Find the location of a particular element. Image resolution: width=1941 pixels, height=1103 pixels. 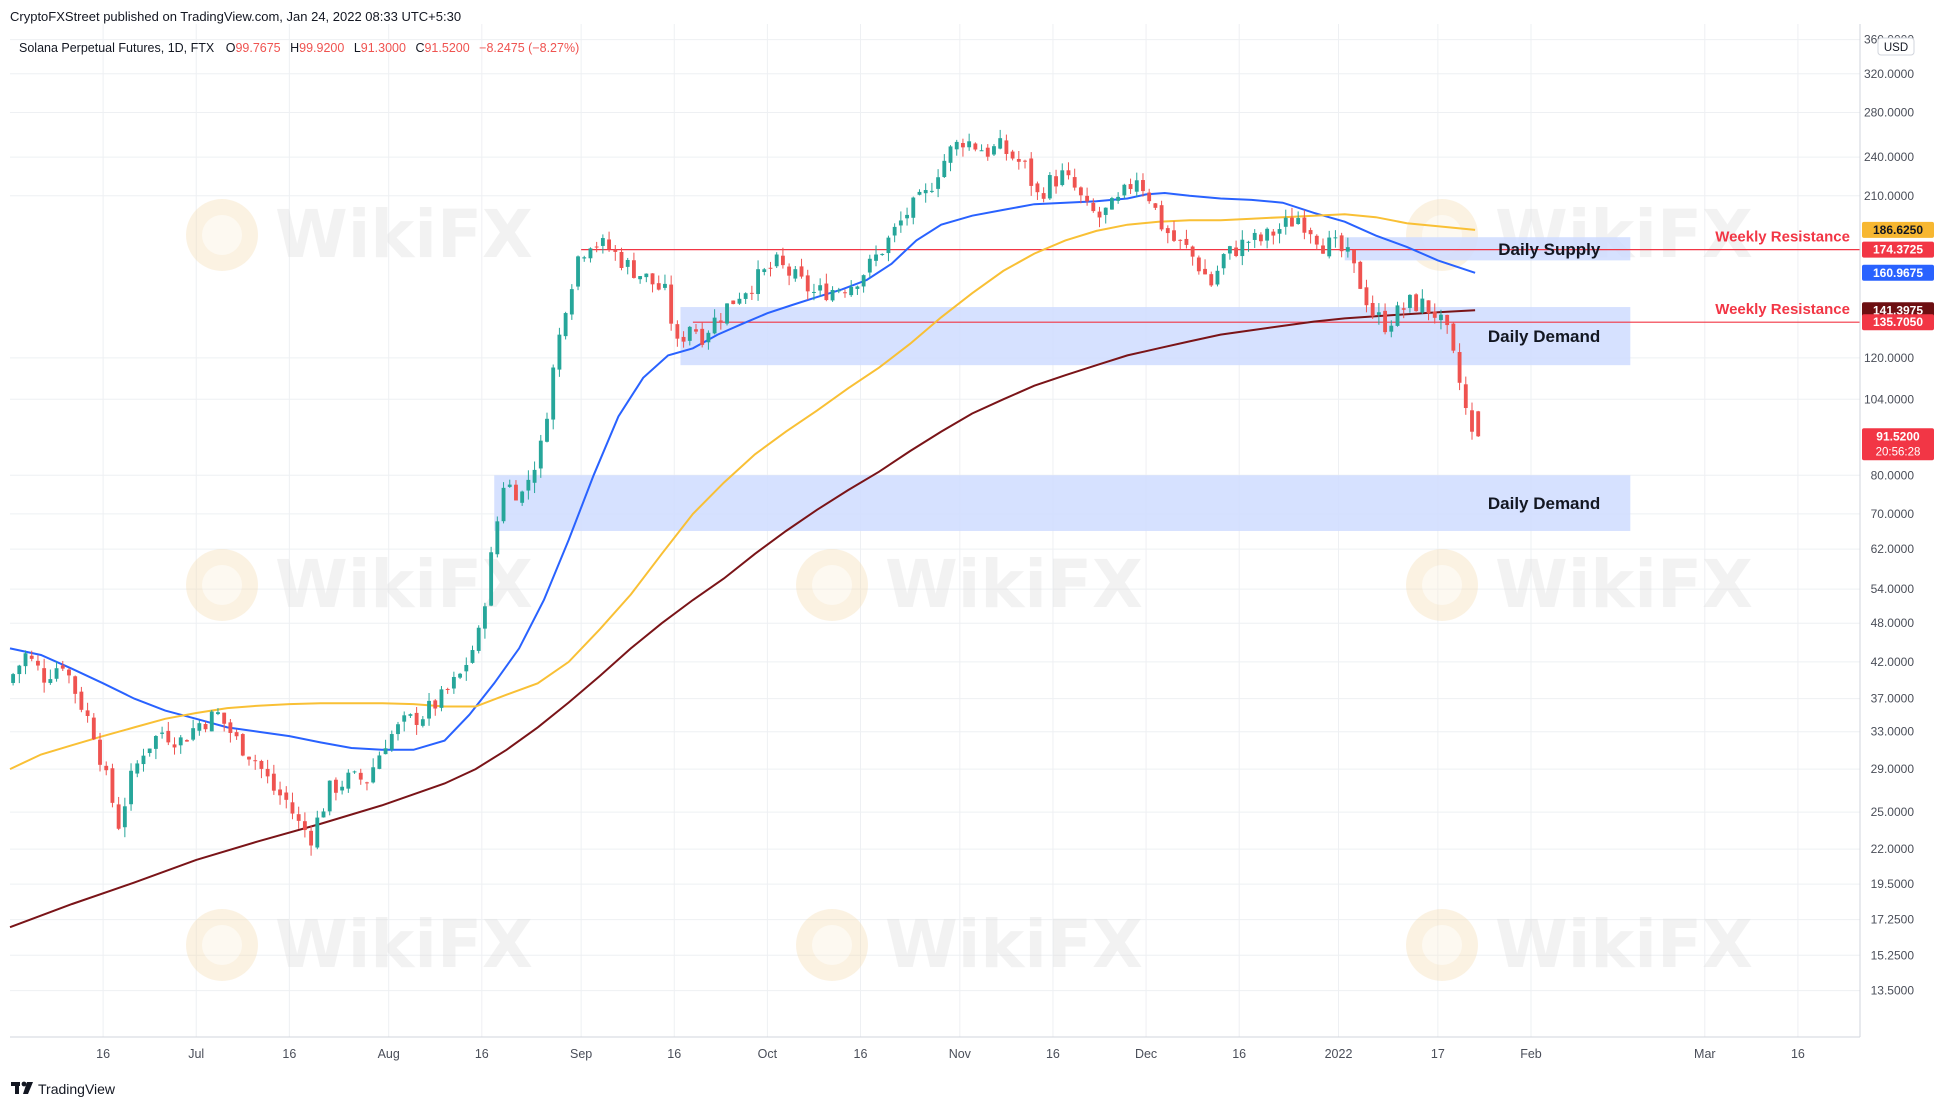

zone-labels: Daily Supply Daily Demand Daily Demand is located at coordinates (1544, 376).